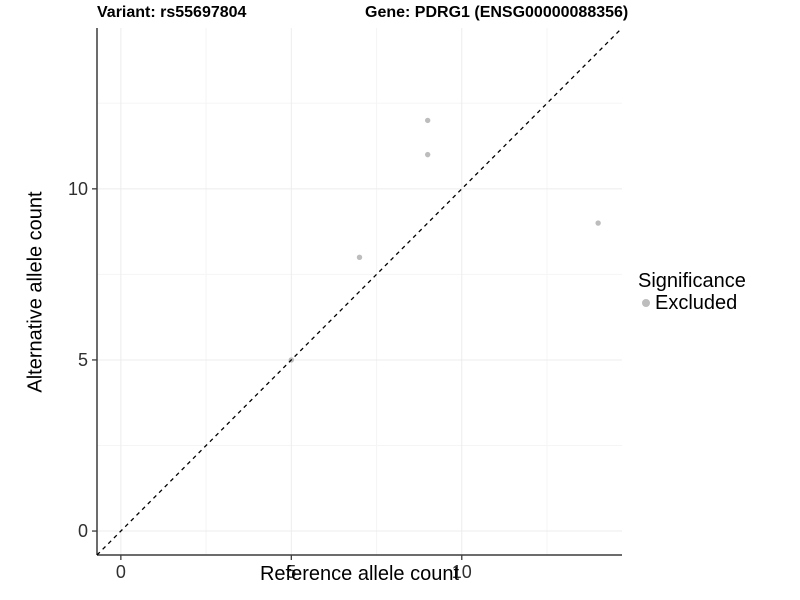 This screenshot has height=600, width=800. Describe the element at coordinates (172, 12) in the screenshot. I see `plot-title-variant: Variant: rs55697804` at that location.